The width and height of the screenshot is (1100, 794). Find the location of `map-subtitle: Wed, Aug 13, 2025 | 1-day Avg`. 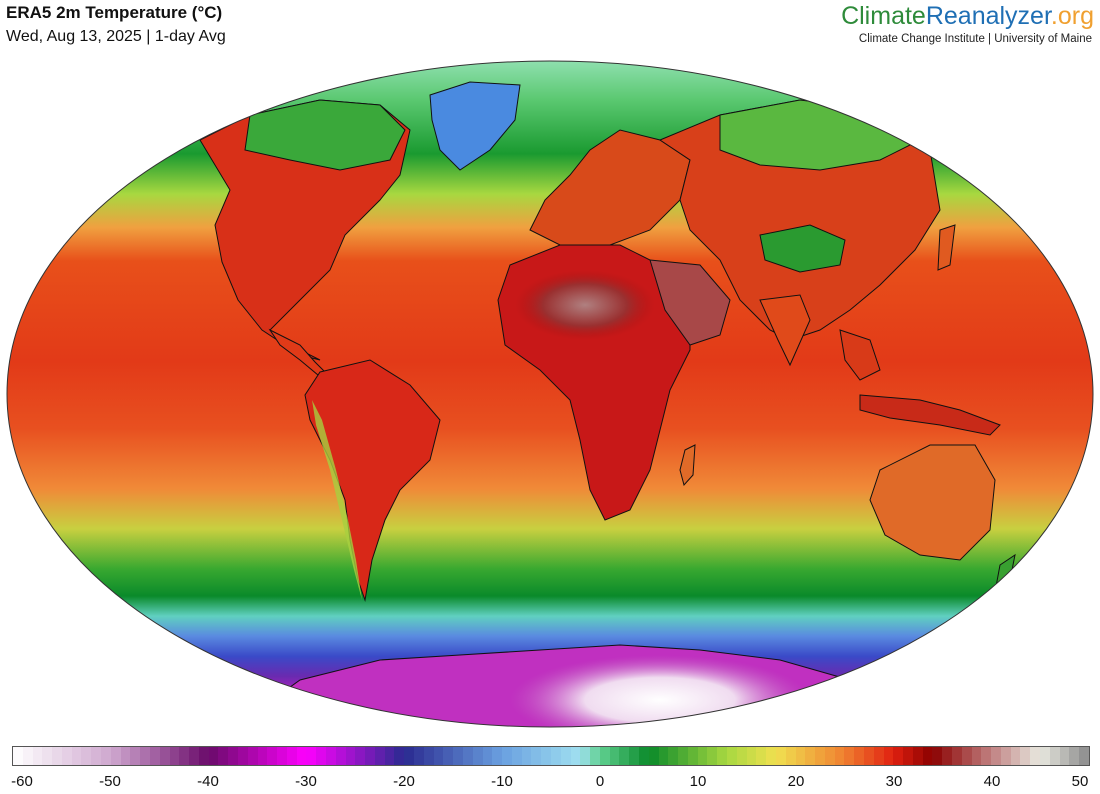

map-subtitle: Wed, Aug 13, 2025 | 1-day Avg is located at coordinates (116, 36).